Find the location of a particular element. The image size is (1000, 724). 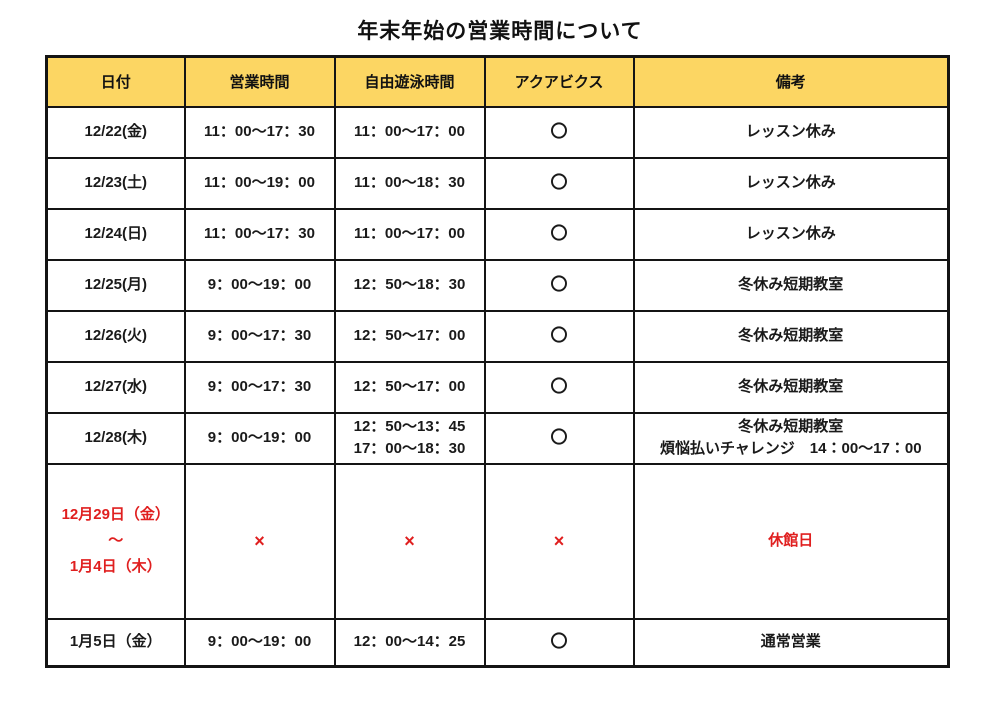

notes-cell: 休館日 is located at coordinates (791, 541).